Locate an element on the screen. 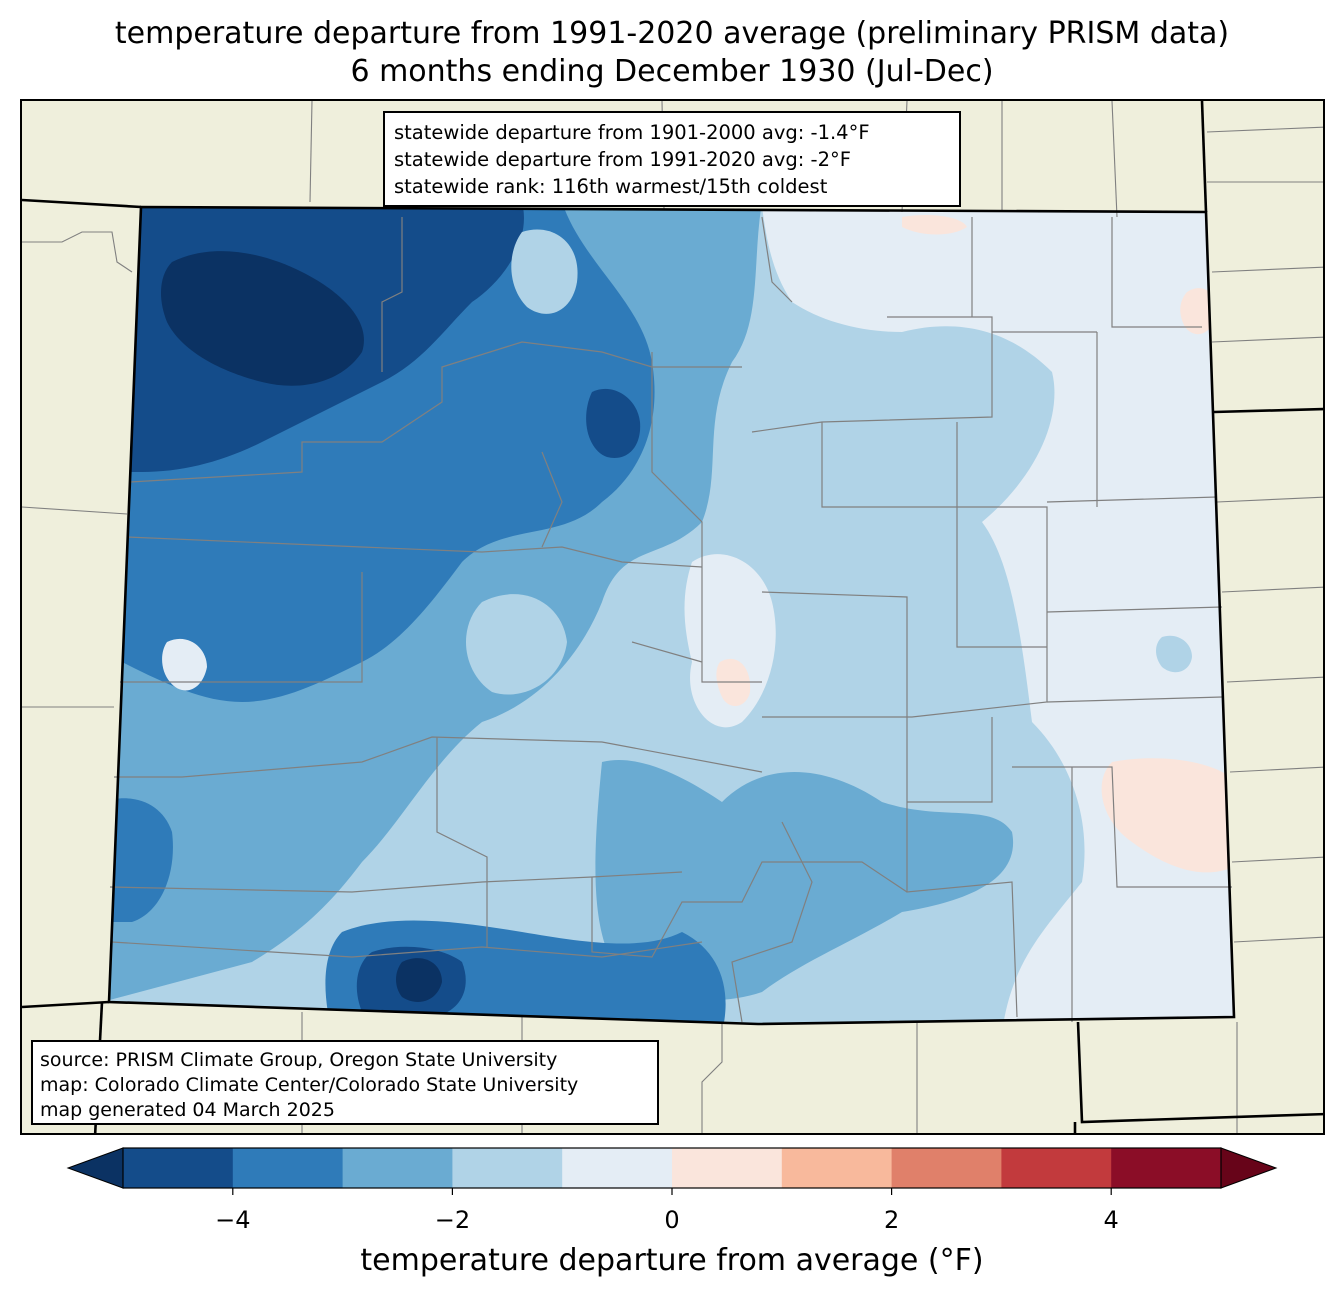 This screenshot has height=1299, width=1344. field-front-range-near-normal is located at coordinates (730, 641).